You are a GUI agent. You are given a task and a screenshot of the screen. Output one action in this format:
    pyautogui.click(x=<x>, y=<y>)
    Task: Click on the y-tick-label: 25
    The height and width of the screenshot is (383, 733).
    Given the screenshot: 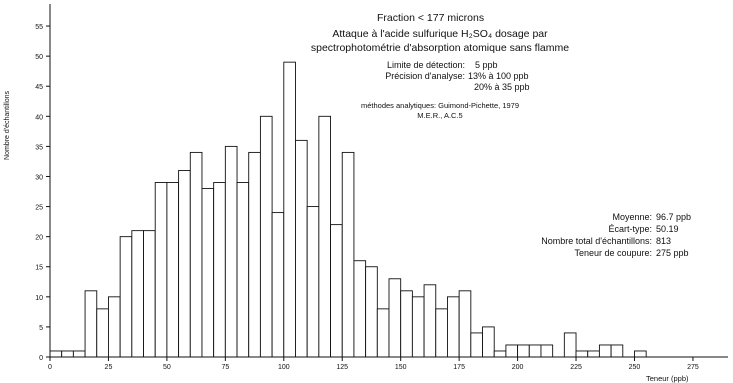 What is the action you would take?
    pyautogui.click(x=39, y=208)
    